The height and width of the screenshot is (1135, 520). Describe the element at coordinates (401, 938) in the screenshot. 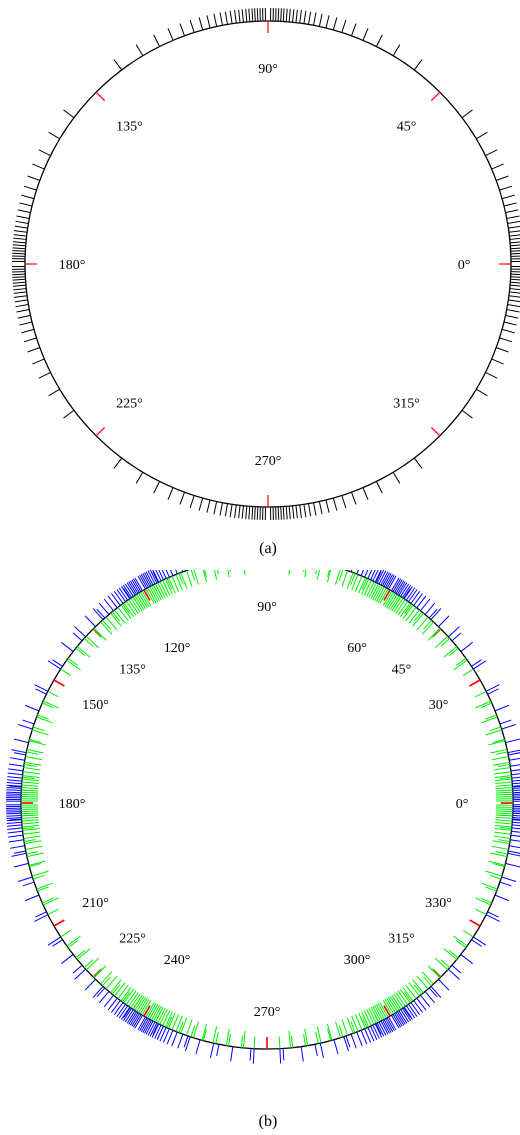

I see `angle-label-315: 315°` at that location.